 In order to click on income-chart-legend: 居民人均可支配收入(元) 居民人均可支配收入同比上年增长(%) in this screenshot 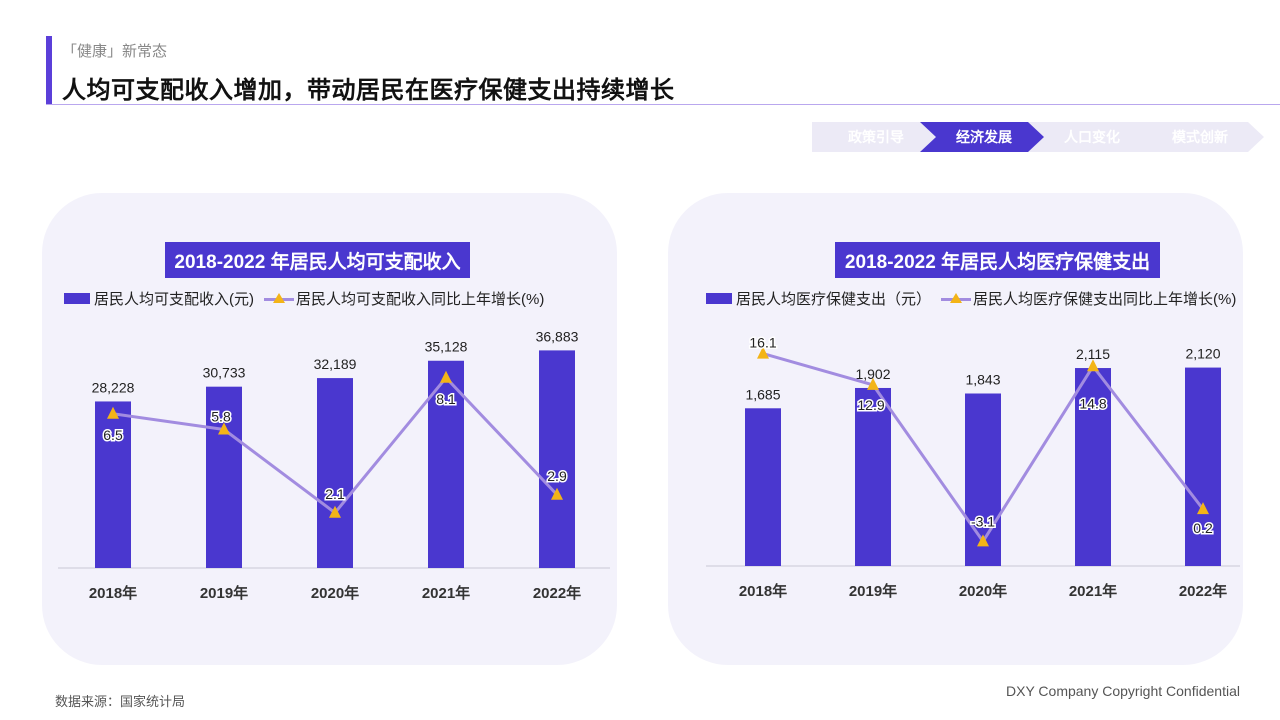, I will do `click(304, 298)`.